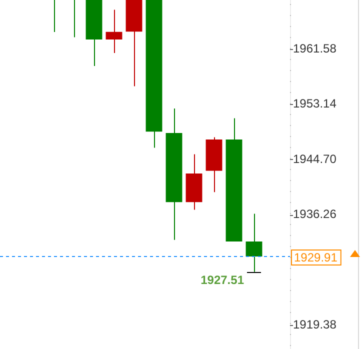 This screenshot has height=349, width=361. Describe the element at coordinates (222, 280) in the screenshot. I see `annotation: 1927.51` at that location.